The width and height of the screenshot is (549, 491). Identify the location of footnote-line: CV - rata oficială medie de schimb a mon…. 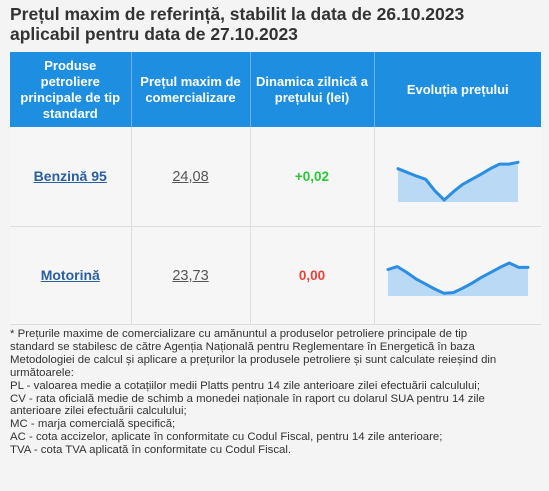
(247, 398).